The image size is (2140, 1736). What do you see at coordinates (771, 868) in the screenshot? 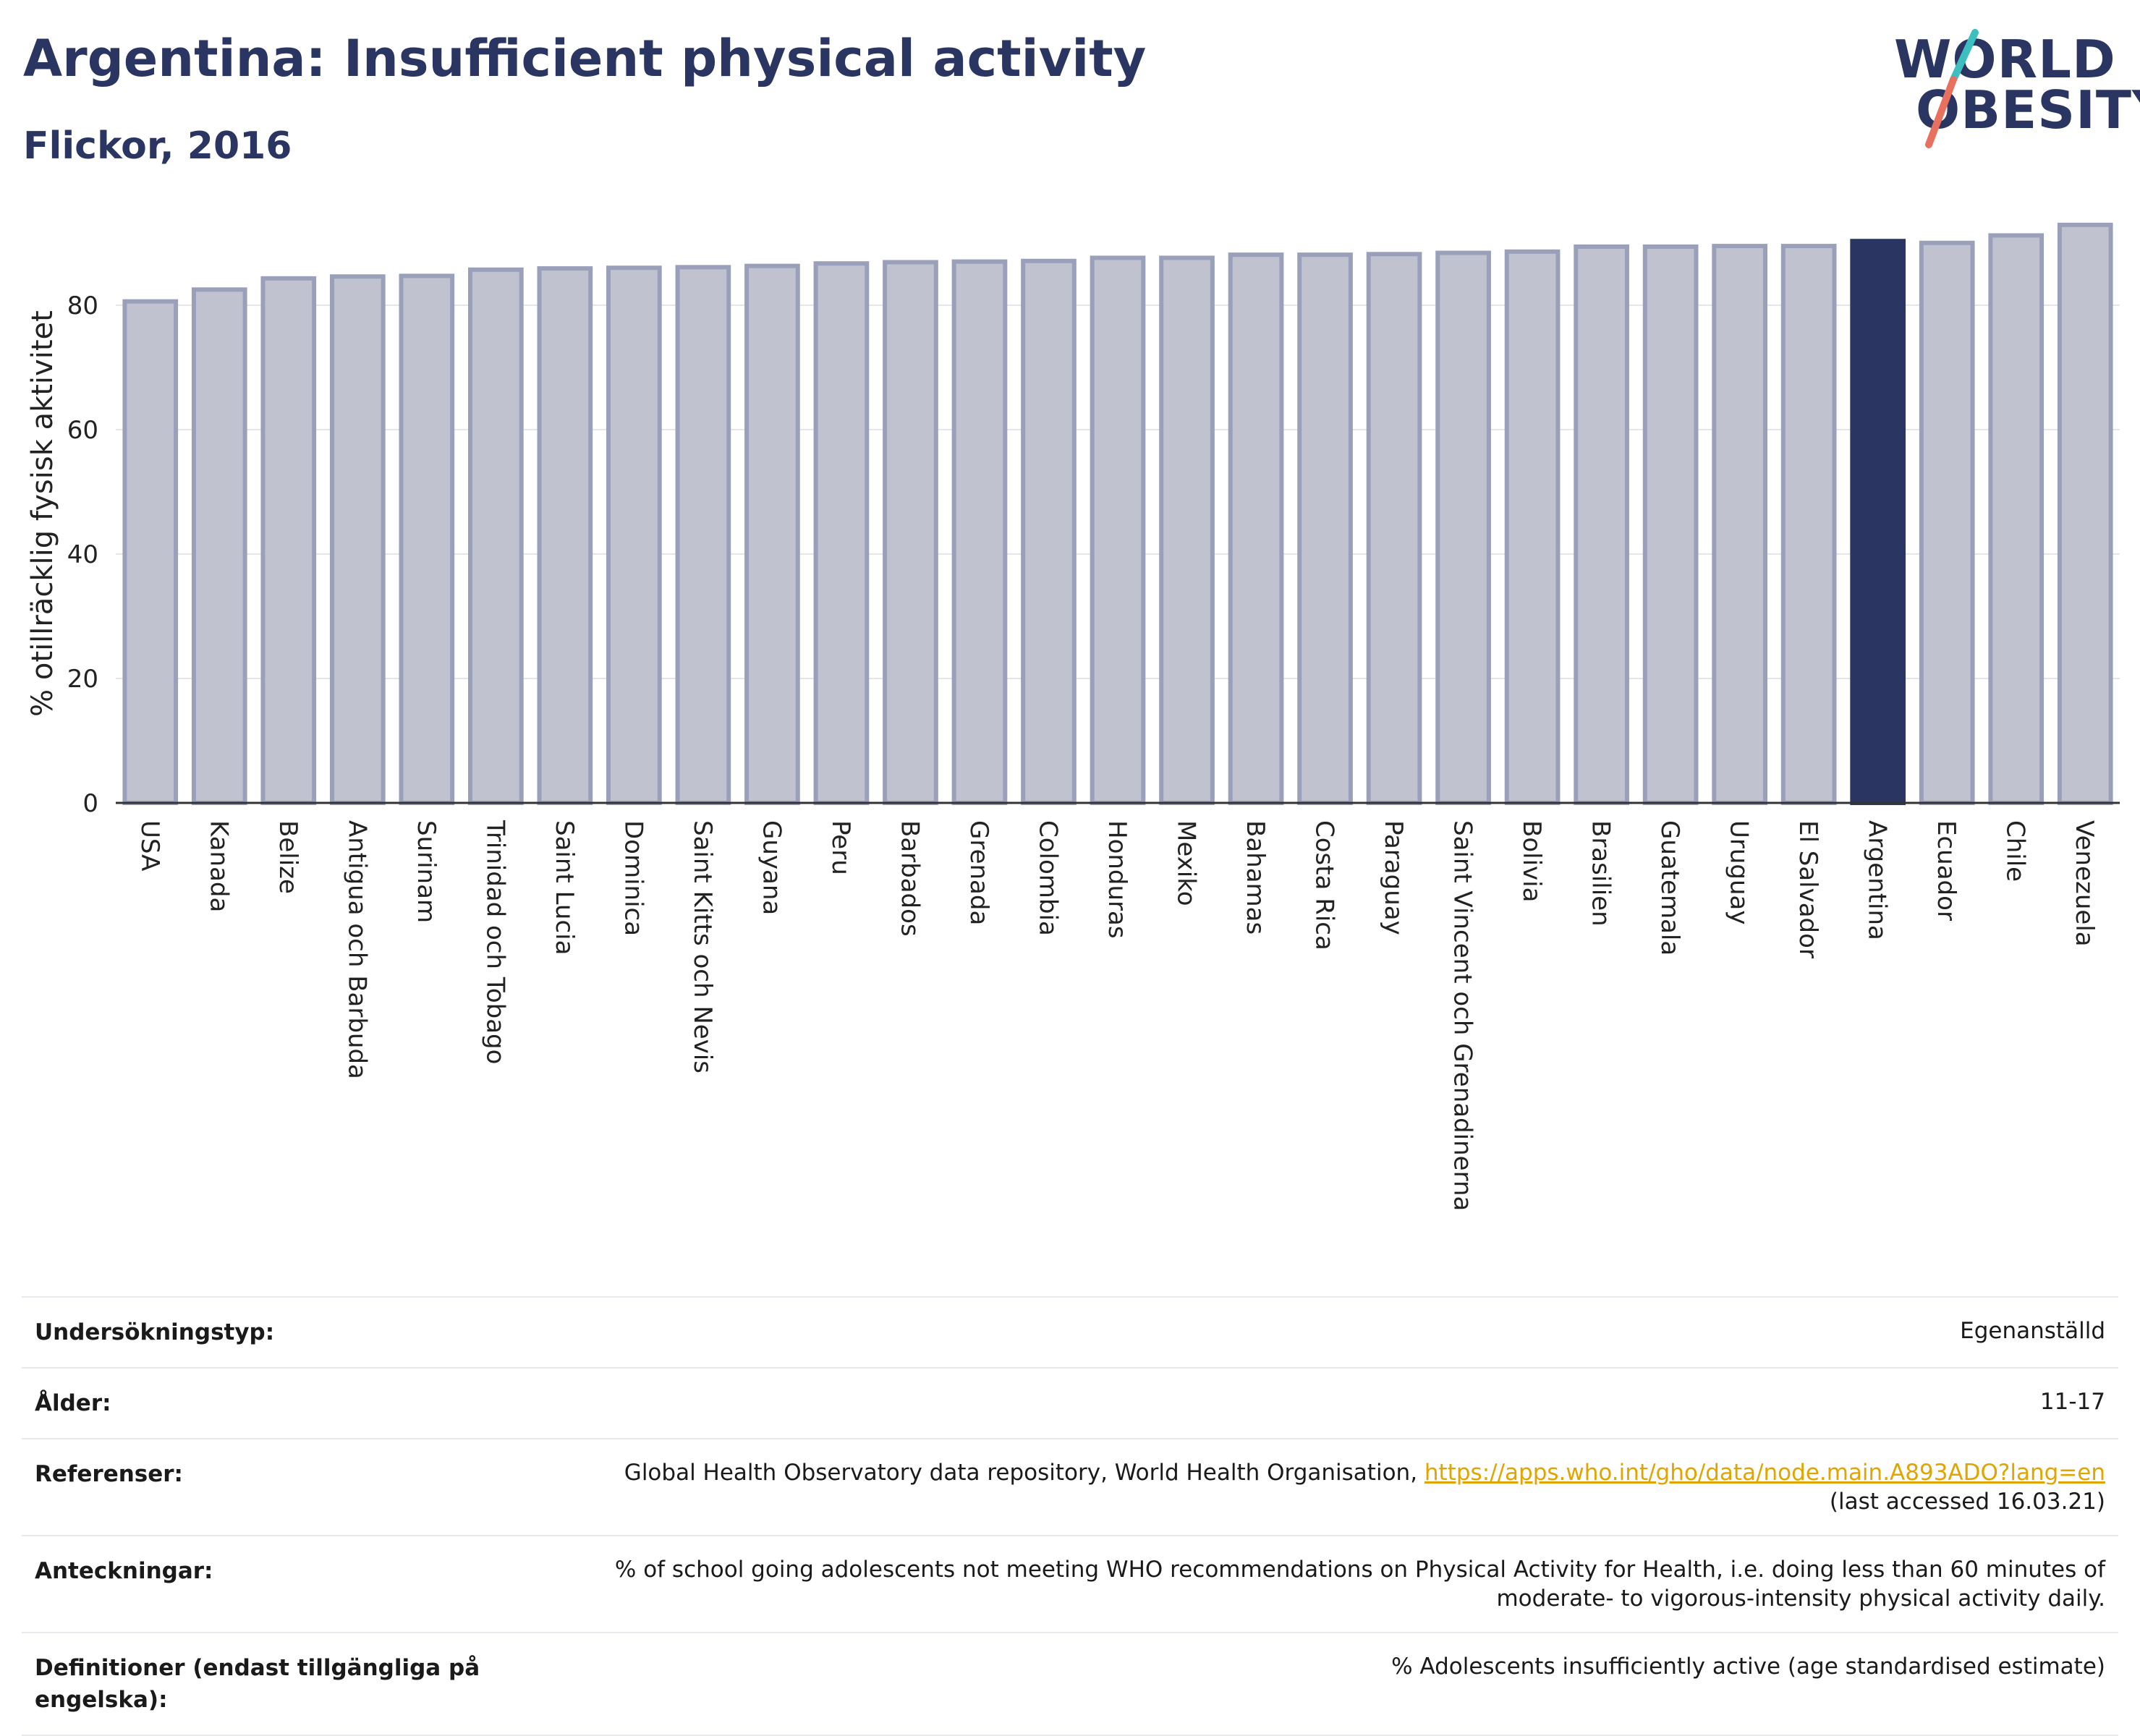
I see `x-tick-label: Guyana` at bounding box center [771, 868].